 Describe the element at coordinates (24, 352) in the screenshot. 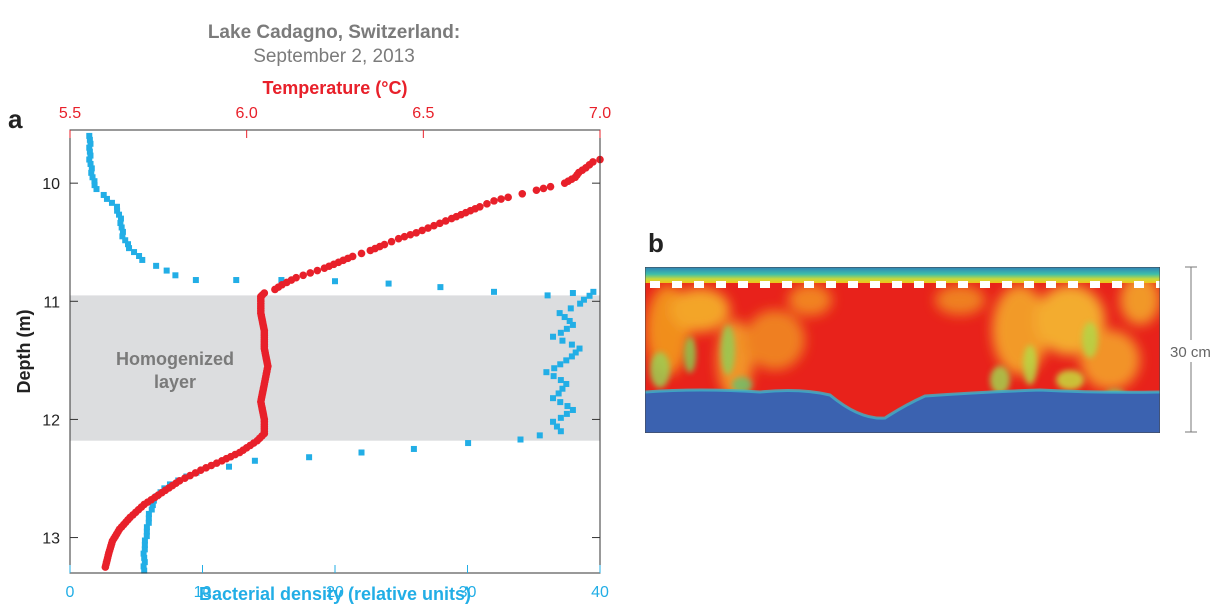

I see `depth-axis-label: Depth (m)` at that location.